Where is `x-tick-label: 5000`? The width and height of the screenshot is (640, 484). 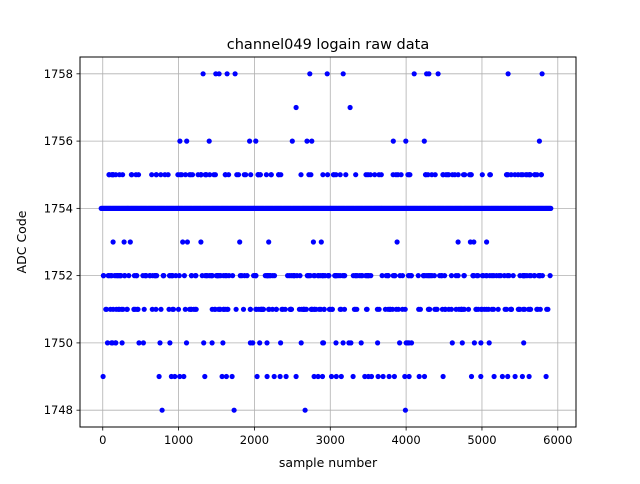 x-tick-label: 5000 is located at coordinates (481, 440).